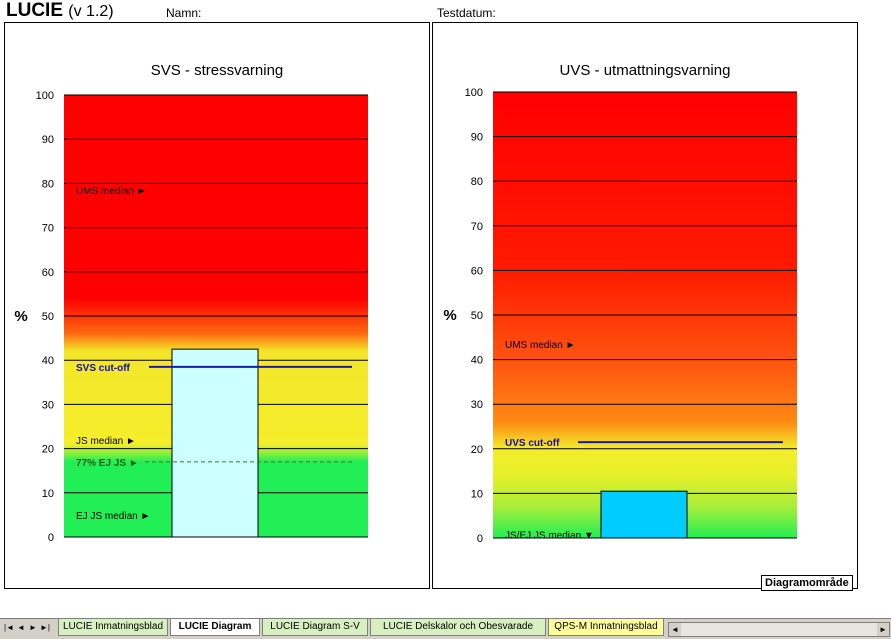  I want to click on svs-tick-label: 80, so click(48, 184).